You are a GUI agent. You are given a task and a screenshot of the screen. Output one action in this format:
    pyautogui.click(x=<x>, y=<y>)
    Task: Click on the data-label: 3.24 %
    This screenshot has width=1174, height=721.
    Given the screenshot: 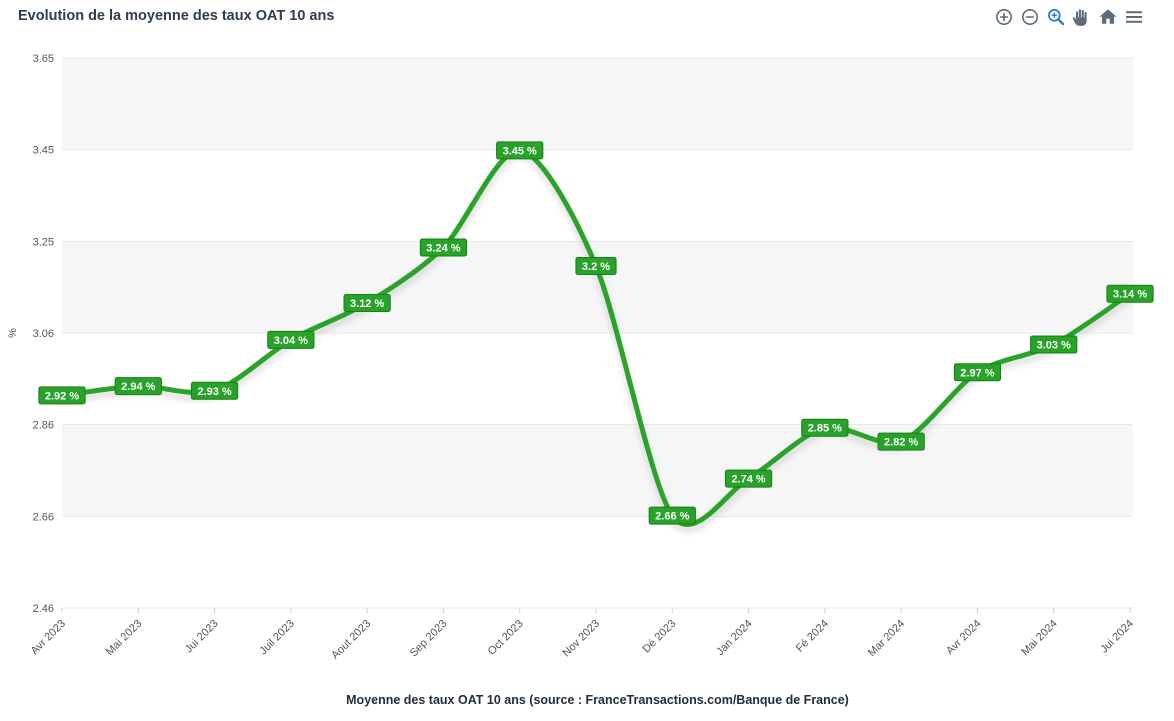 What is the action you would take?
    pyautogui.click(x=443, y=247)
    